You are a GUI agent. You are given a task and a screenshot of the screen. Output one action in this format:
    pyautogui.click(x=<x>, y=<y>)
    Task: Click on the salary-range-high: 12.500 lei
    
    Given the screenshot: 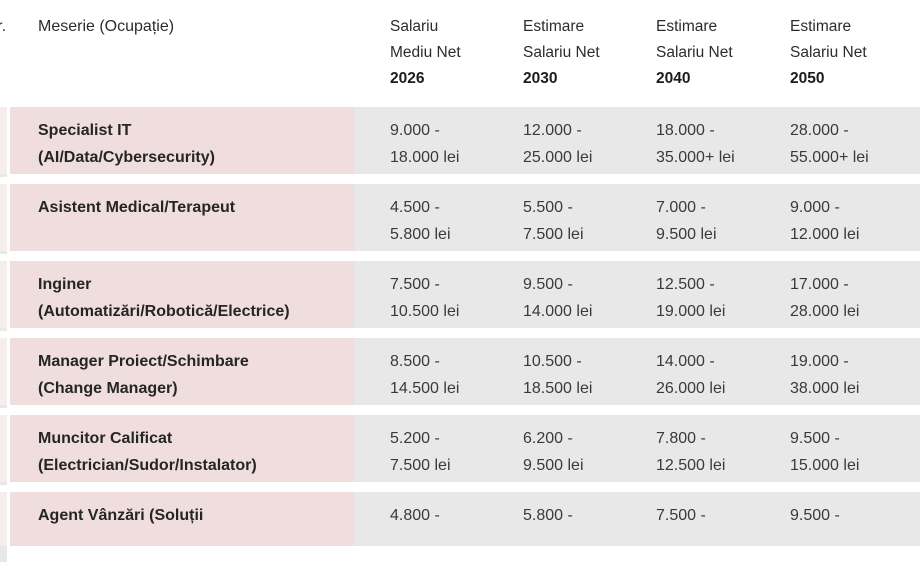 What is the action you would take?
    pyautogui.click(x=705, y=465)
    